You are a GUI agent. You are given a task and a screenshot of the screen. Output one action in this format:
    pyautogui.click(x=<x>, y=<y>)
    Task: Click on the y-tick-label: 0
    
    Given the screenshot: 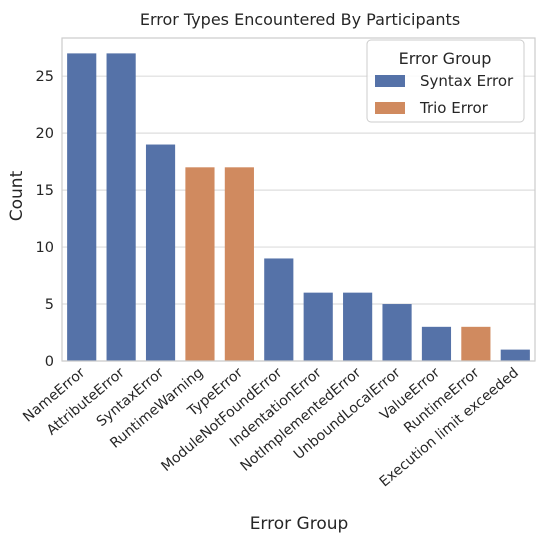 What is the action you would take?
    pyautogui.click(x=49, y=362)
    